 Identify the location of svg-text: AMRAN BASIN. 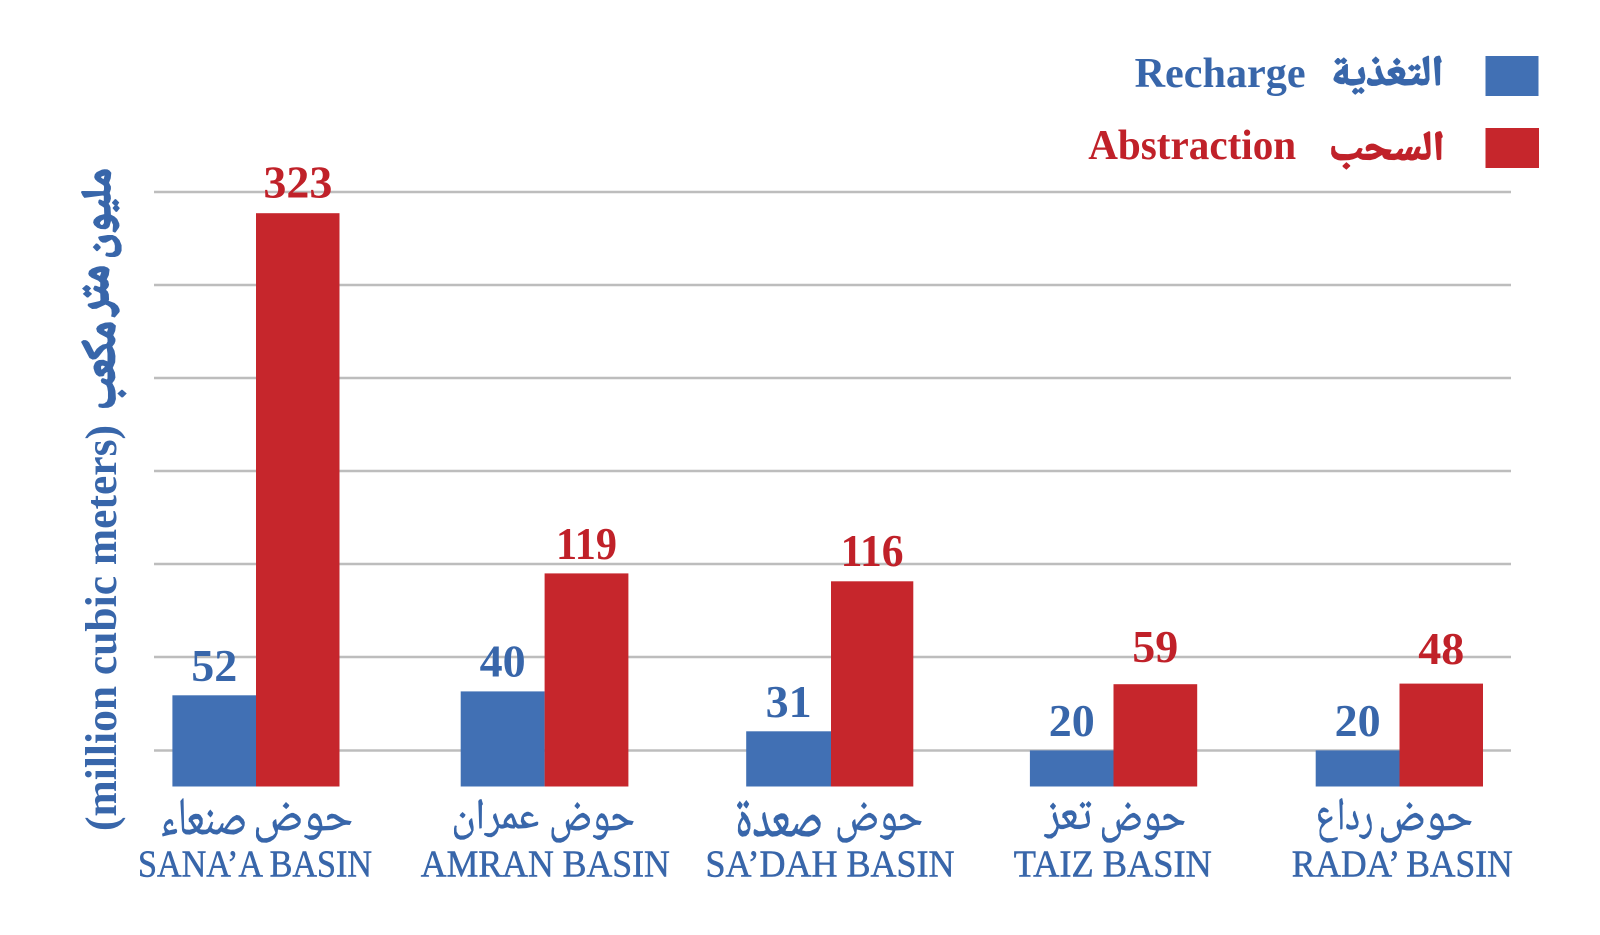
(545, 865).